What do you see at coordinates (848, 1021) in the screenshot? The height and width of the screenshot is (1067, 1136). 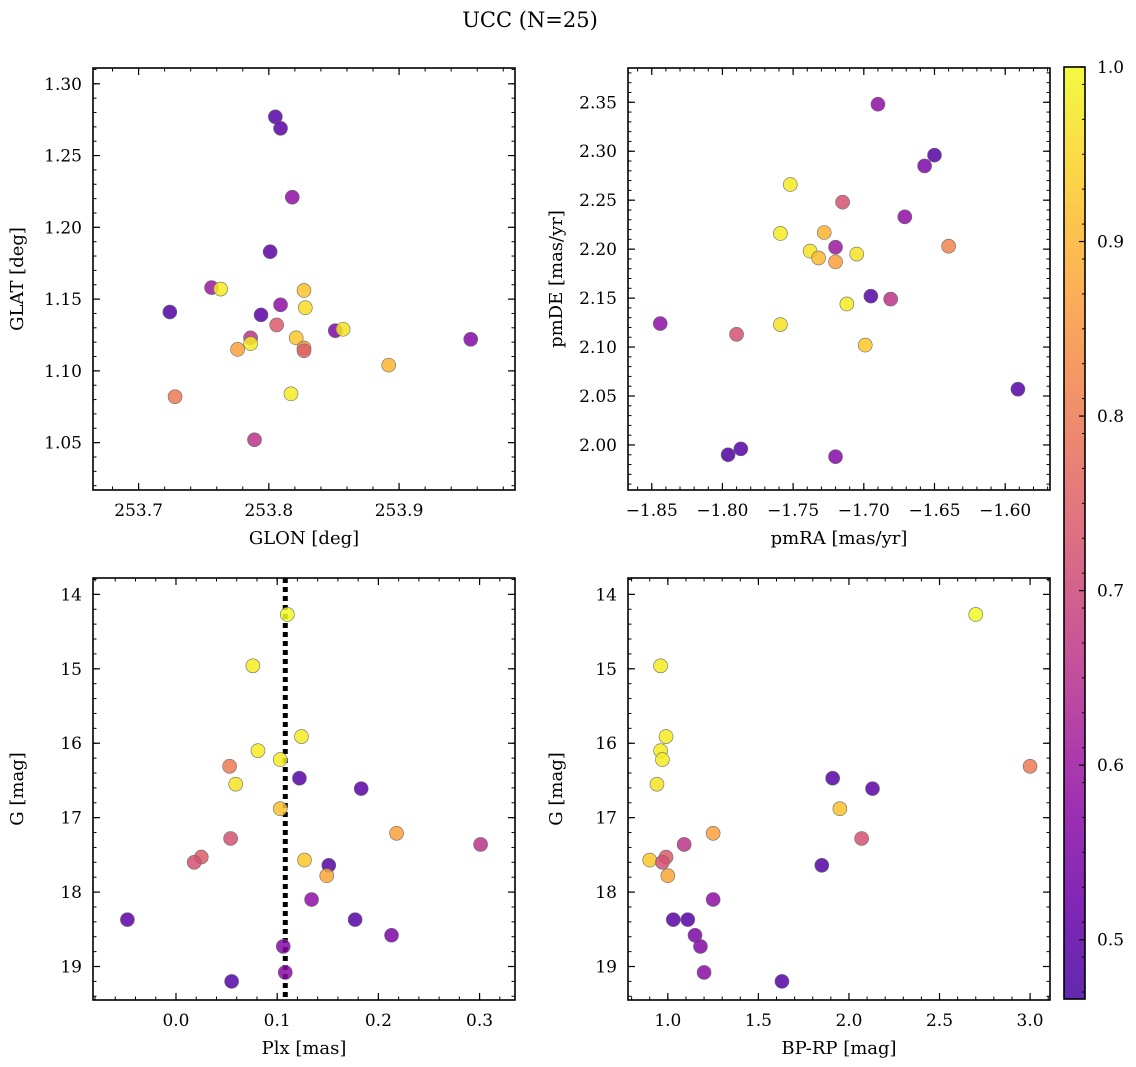 I see `x-tick-label: 2.0` at bounding box center [848, 1021].